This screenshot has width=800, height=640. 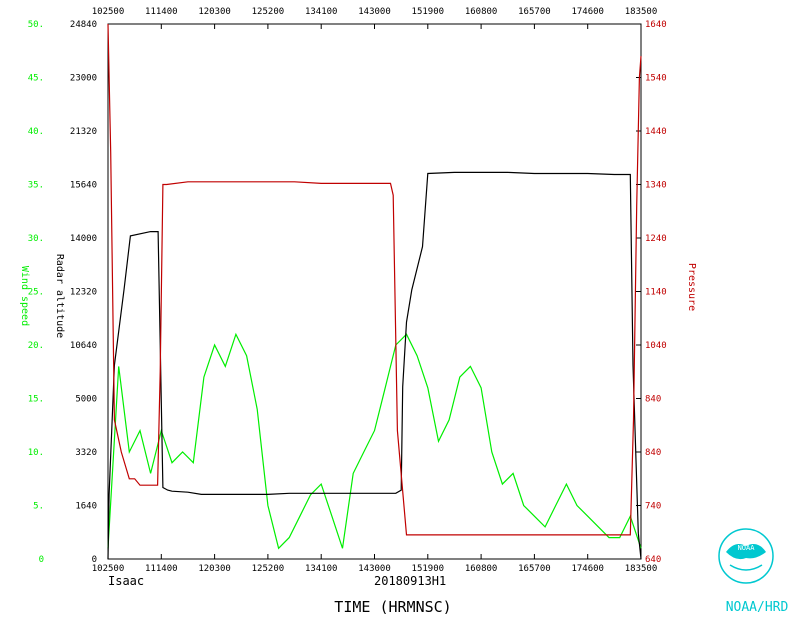 I want to click on wind-speed-axis-label: Wind speed, so click(x=24, y=296).